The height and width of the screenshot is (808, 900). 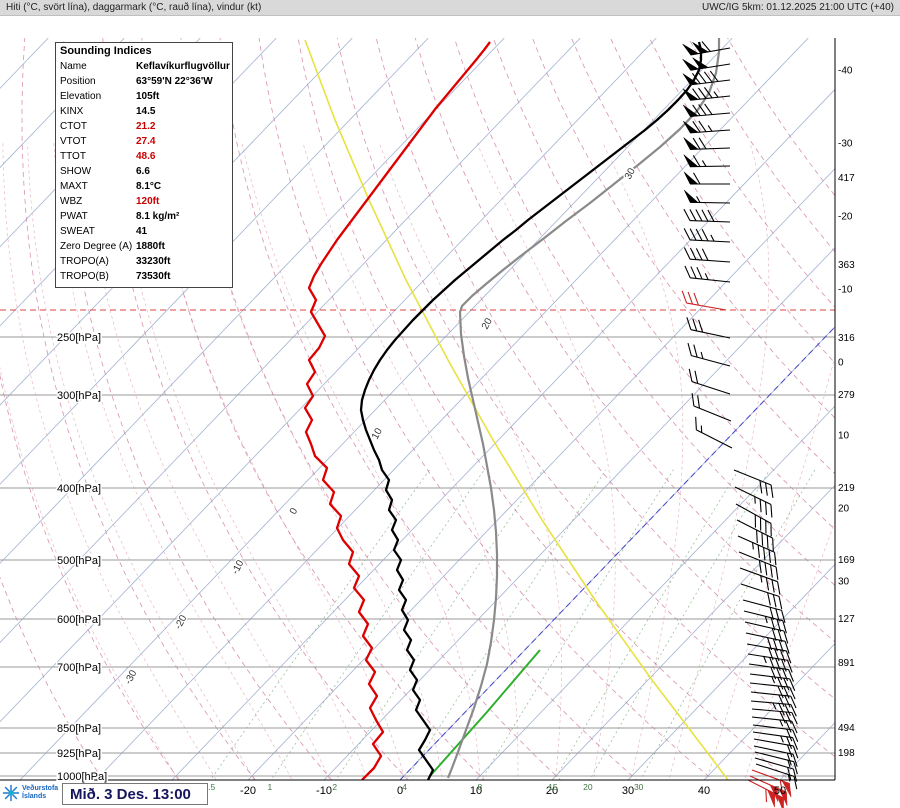 I want to click on right-height-label: 198, so click(x=846, y=753).